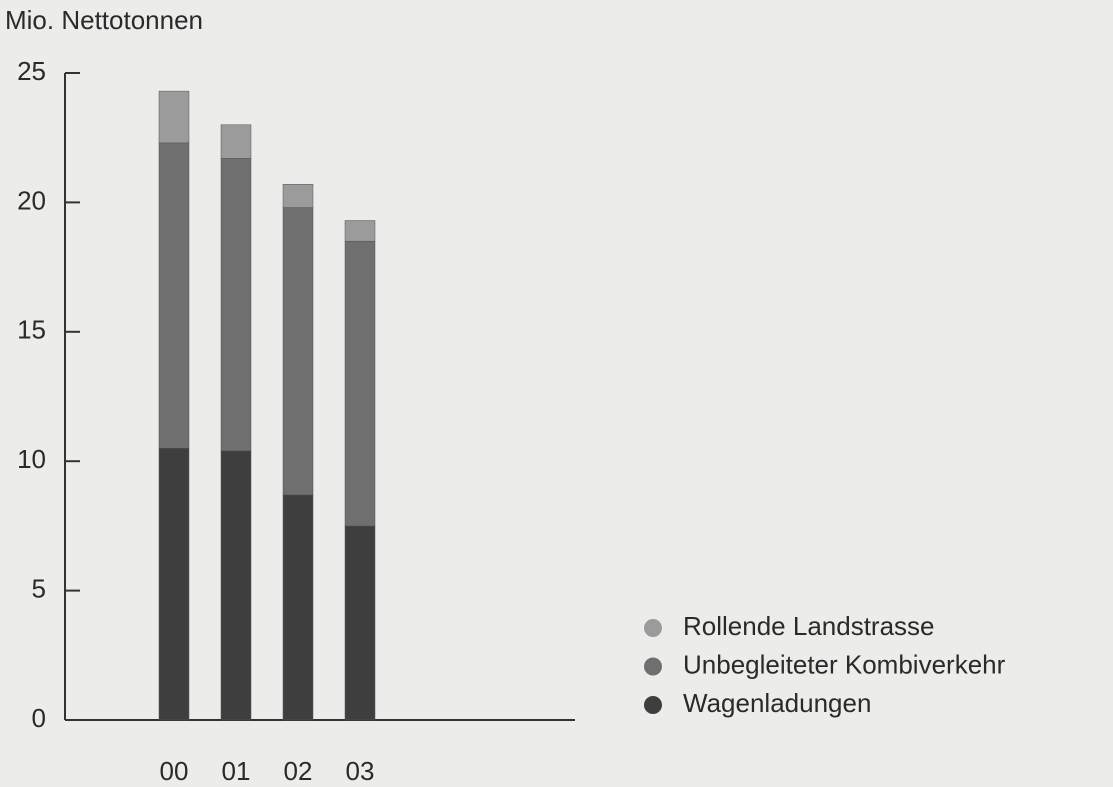 This screenshot has height=787, width=1113. I want to click on y-axis-label: Mio. Nettotonnen, so click(104, 20).